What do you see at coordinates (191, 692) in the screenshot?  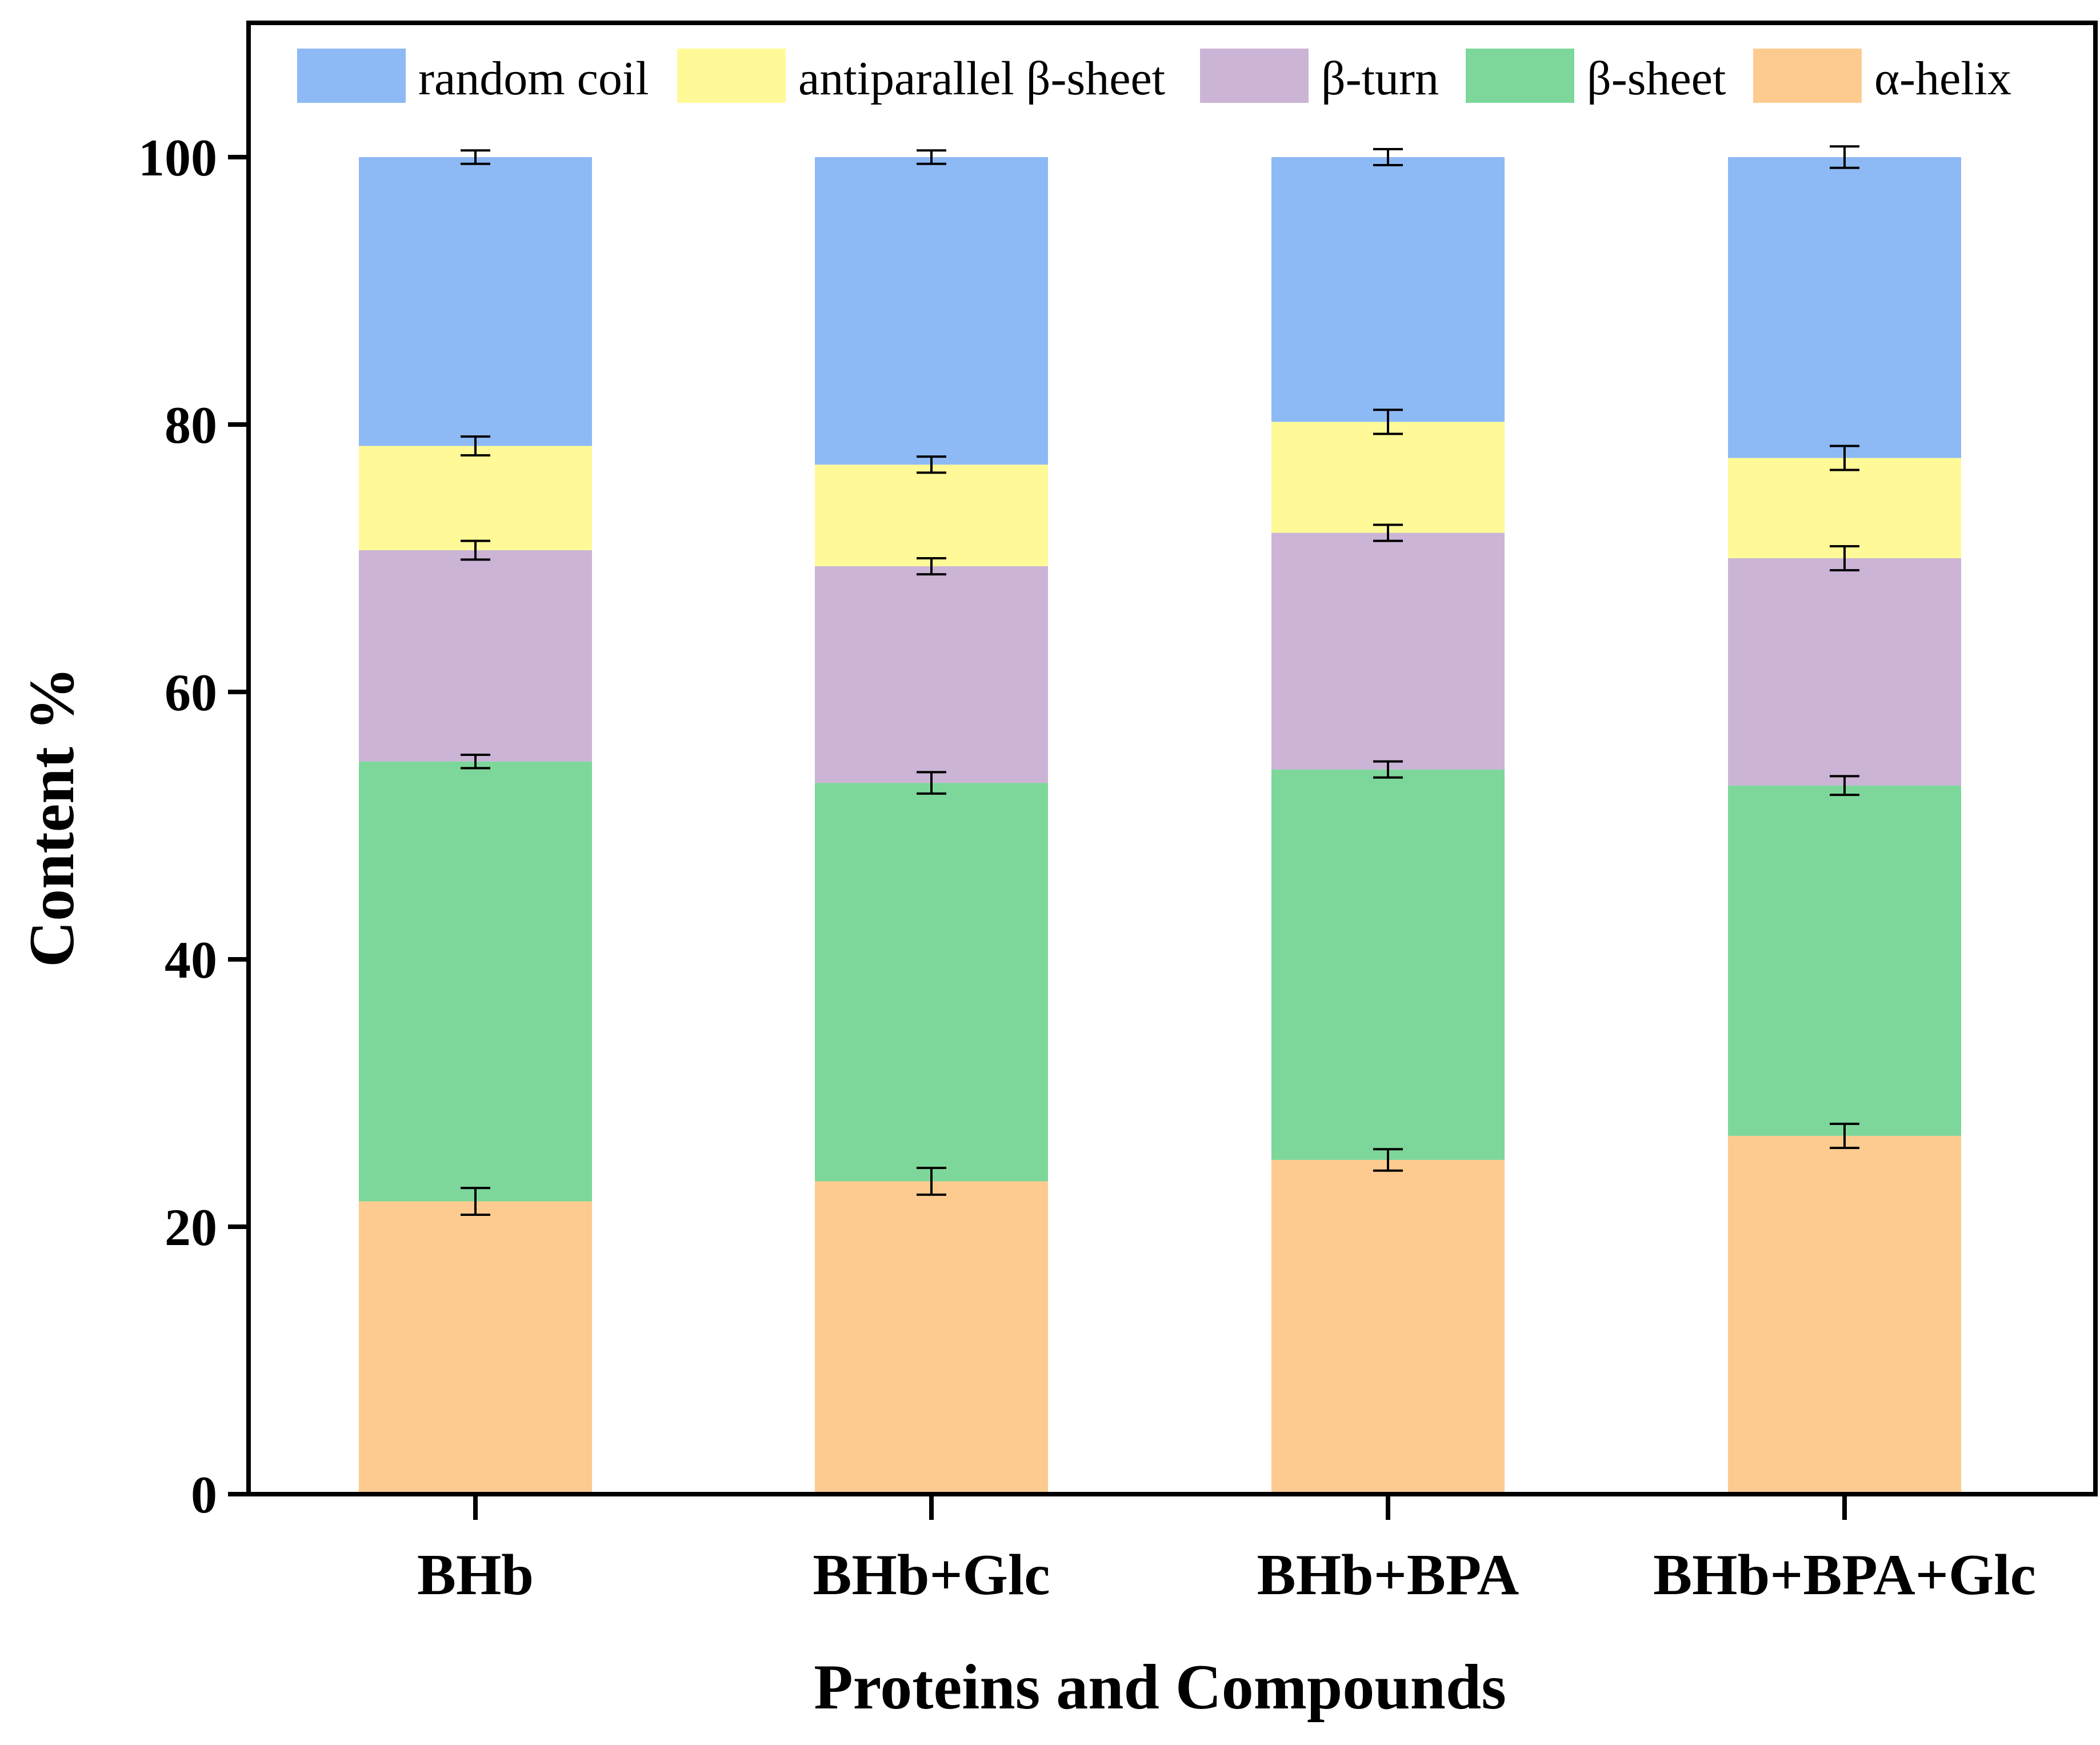 I see `y-tick-label: 60` at bounding box center [191, 692].